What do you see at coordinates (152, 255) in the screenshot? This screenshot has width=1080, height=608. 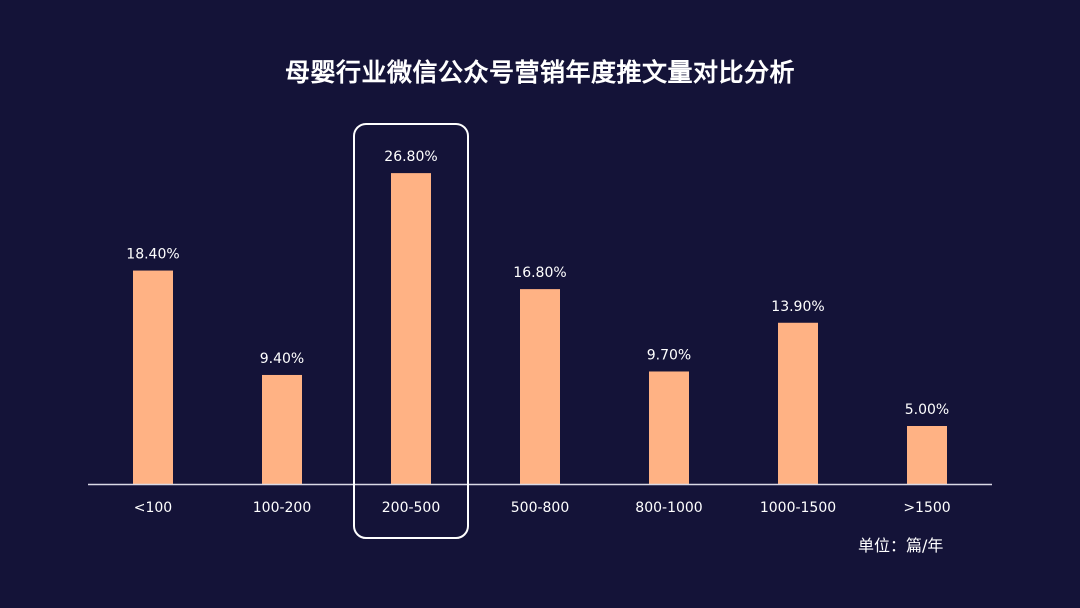 I see `data-label-0: 18.40%` at bounding box center [152, 255].